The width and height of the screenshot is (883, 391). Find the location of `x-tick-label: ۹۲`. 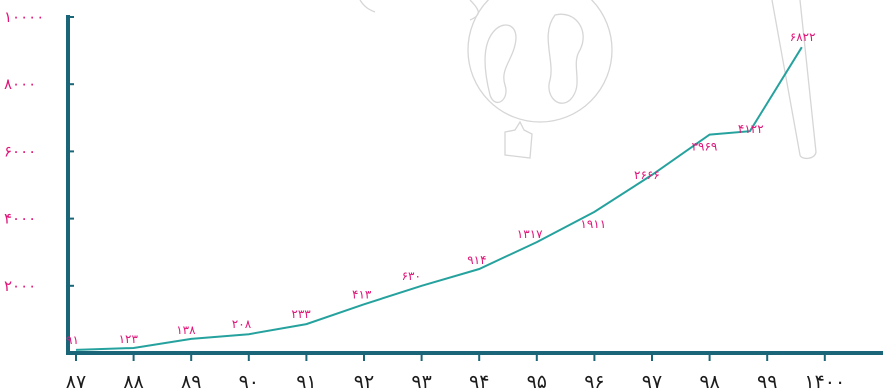

x-tick-label: ۹۲ is located at coordinates (364, 381).